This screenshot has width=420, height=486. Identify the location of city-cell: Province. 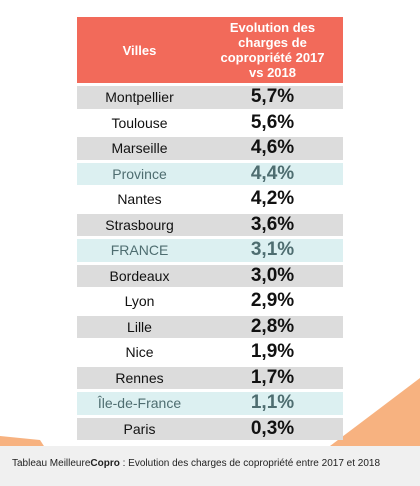
(139, 173).